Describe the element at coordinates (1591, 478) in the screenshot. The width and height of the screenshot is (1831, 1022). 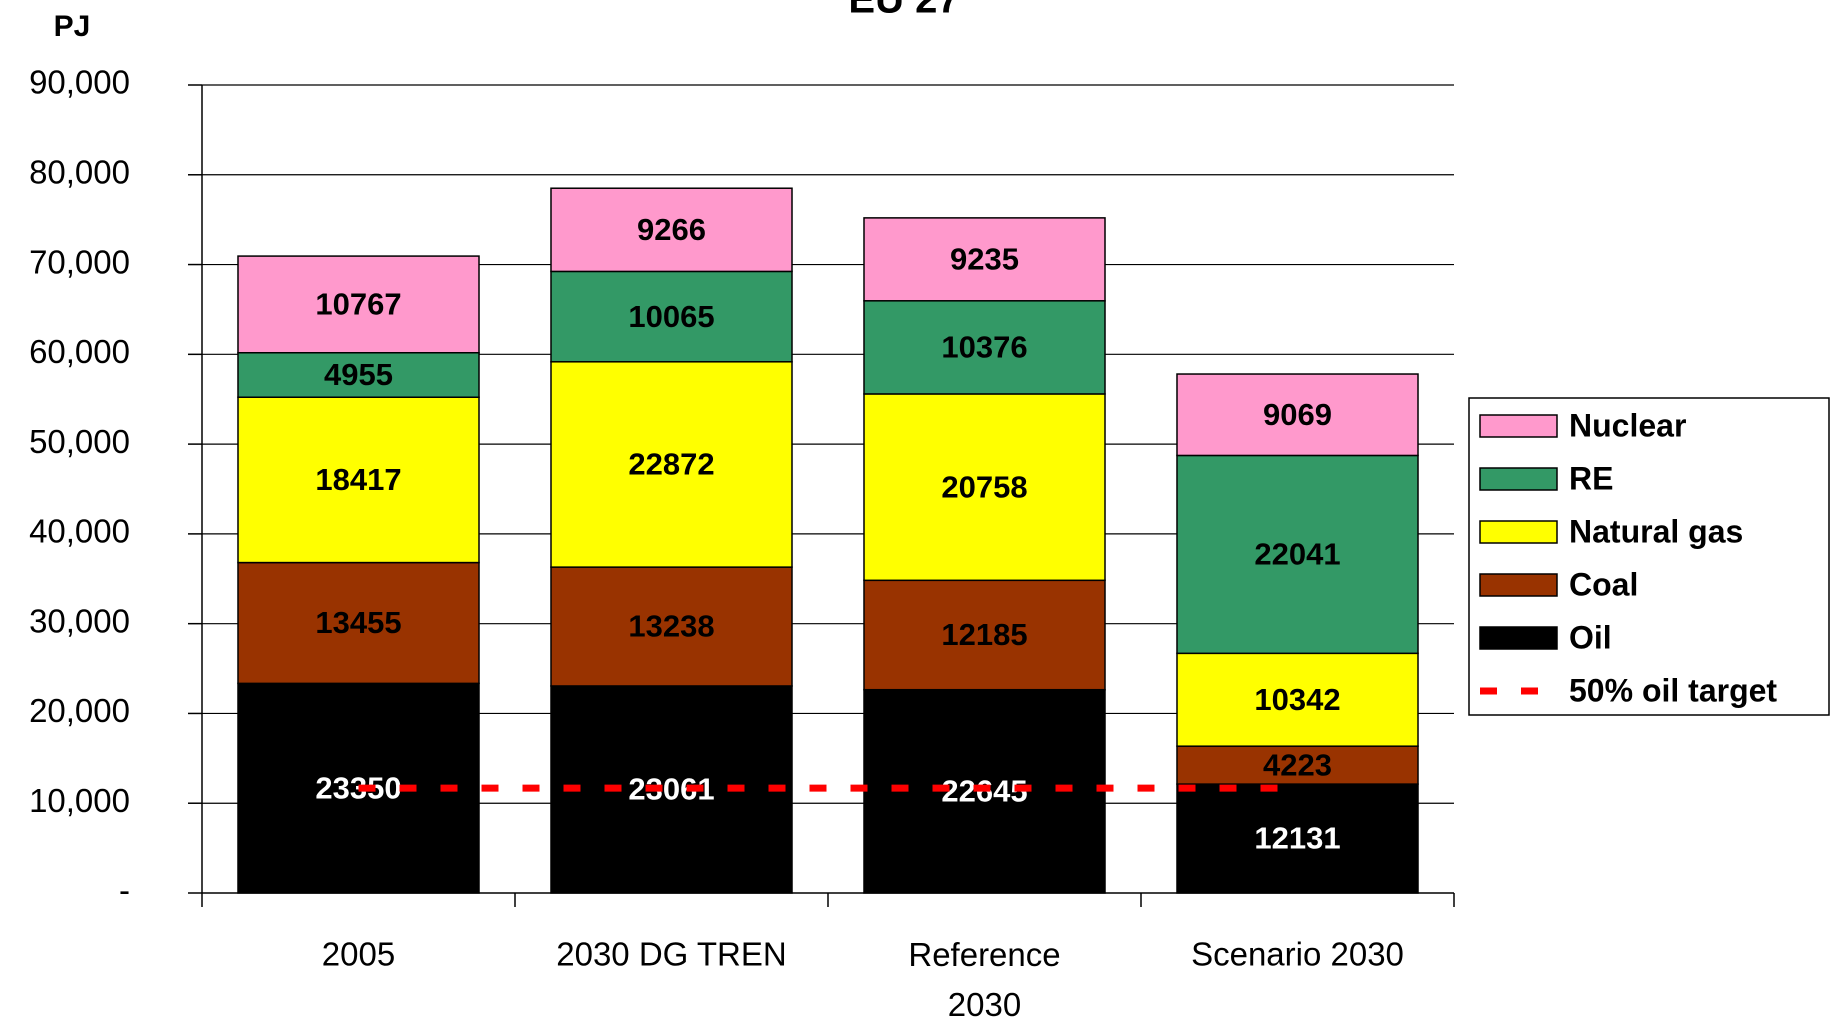
I see `legend-label: RE` at that location.